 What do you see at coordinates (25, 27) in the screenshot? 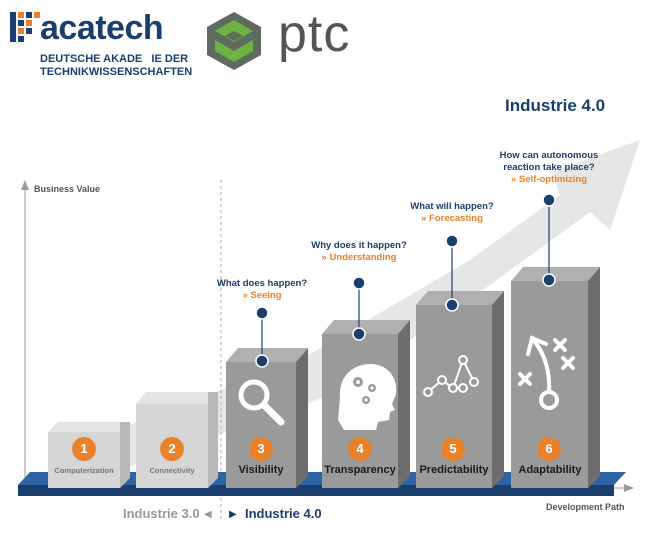
I see `acatech-mark-icon` at bounding box center [25, 27].